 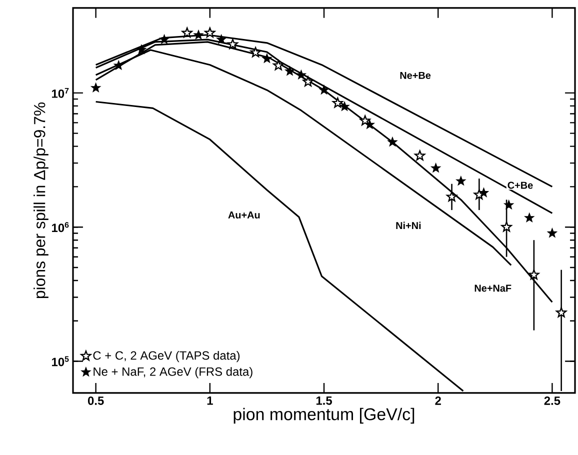 I want to click on text: Au+Au, so click(x=244, y=215).